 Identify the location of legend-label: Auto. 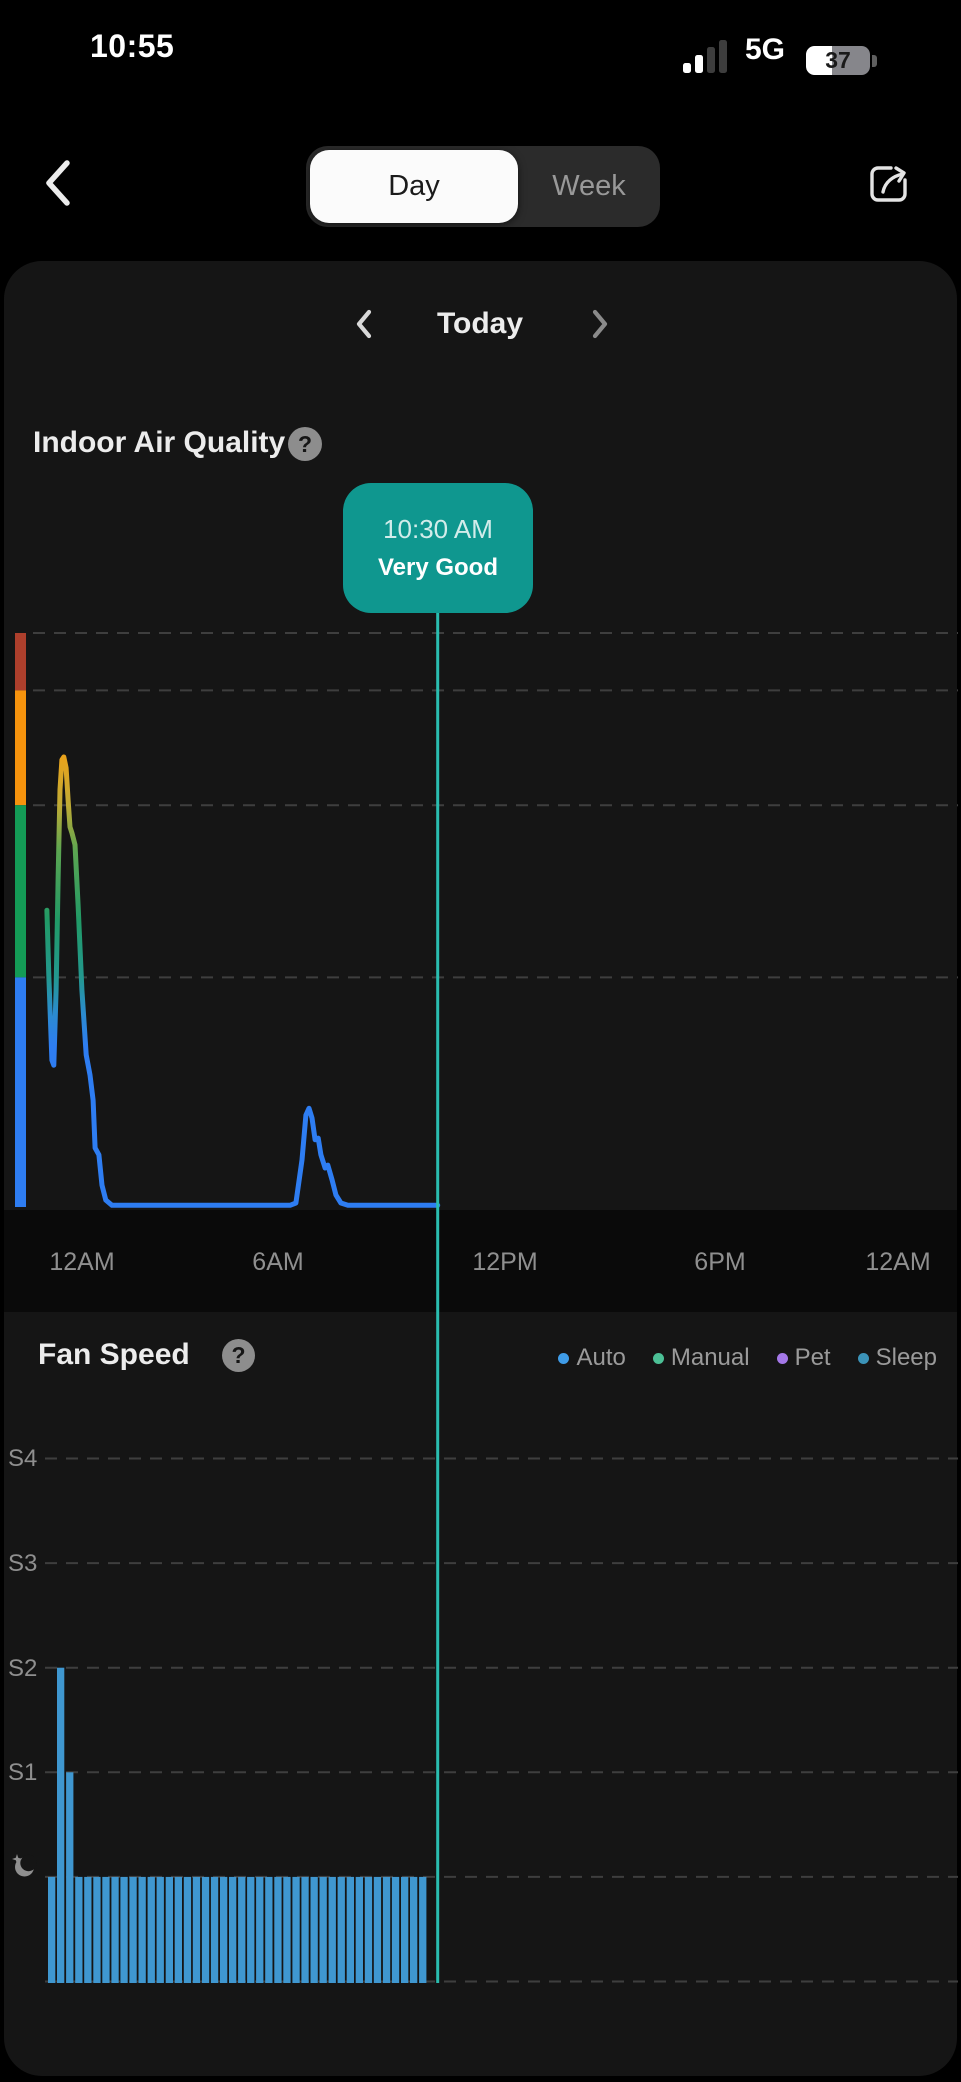
(601, 1357).